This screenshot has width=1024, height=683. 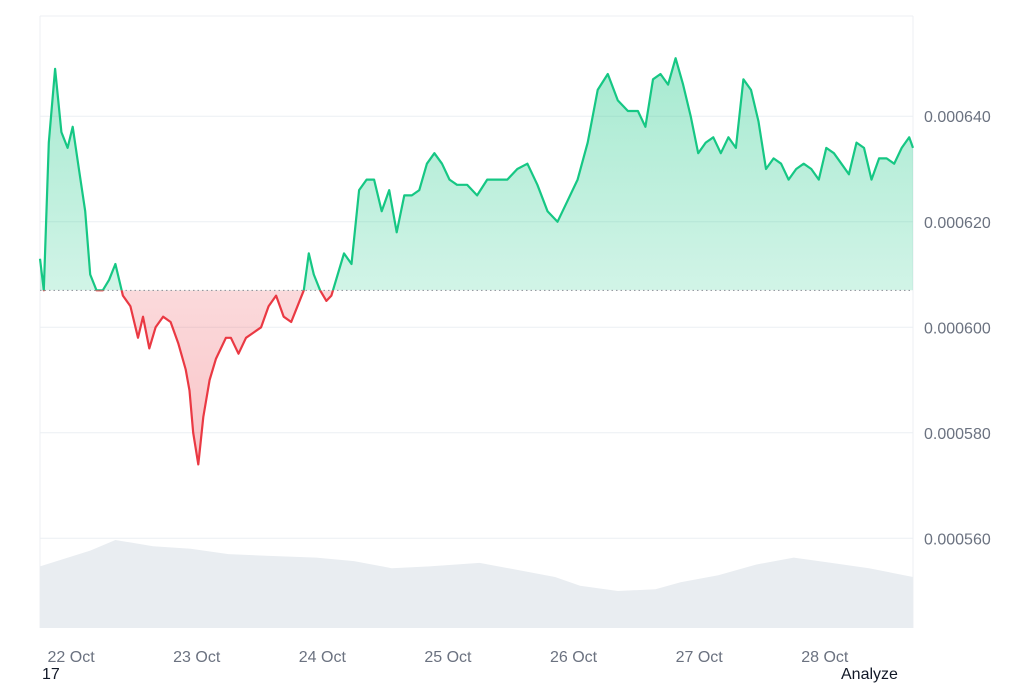 I want to click on x-tick-label: 23 Oct, so click(x=197, y=657).